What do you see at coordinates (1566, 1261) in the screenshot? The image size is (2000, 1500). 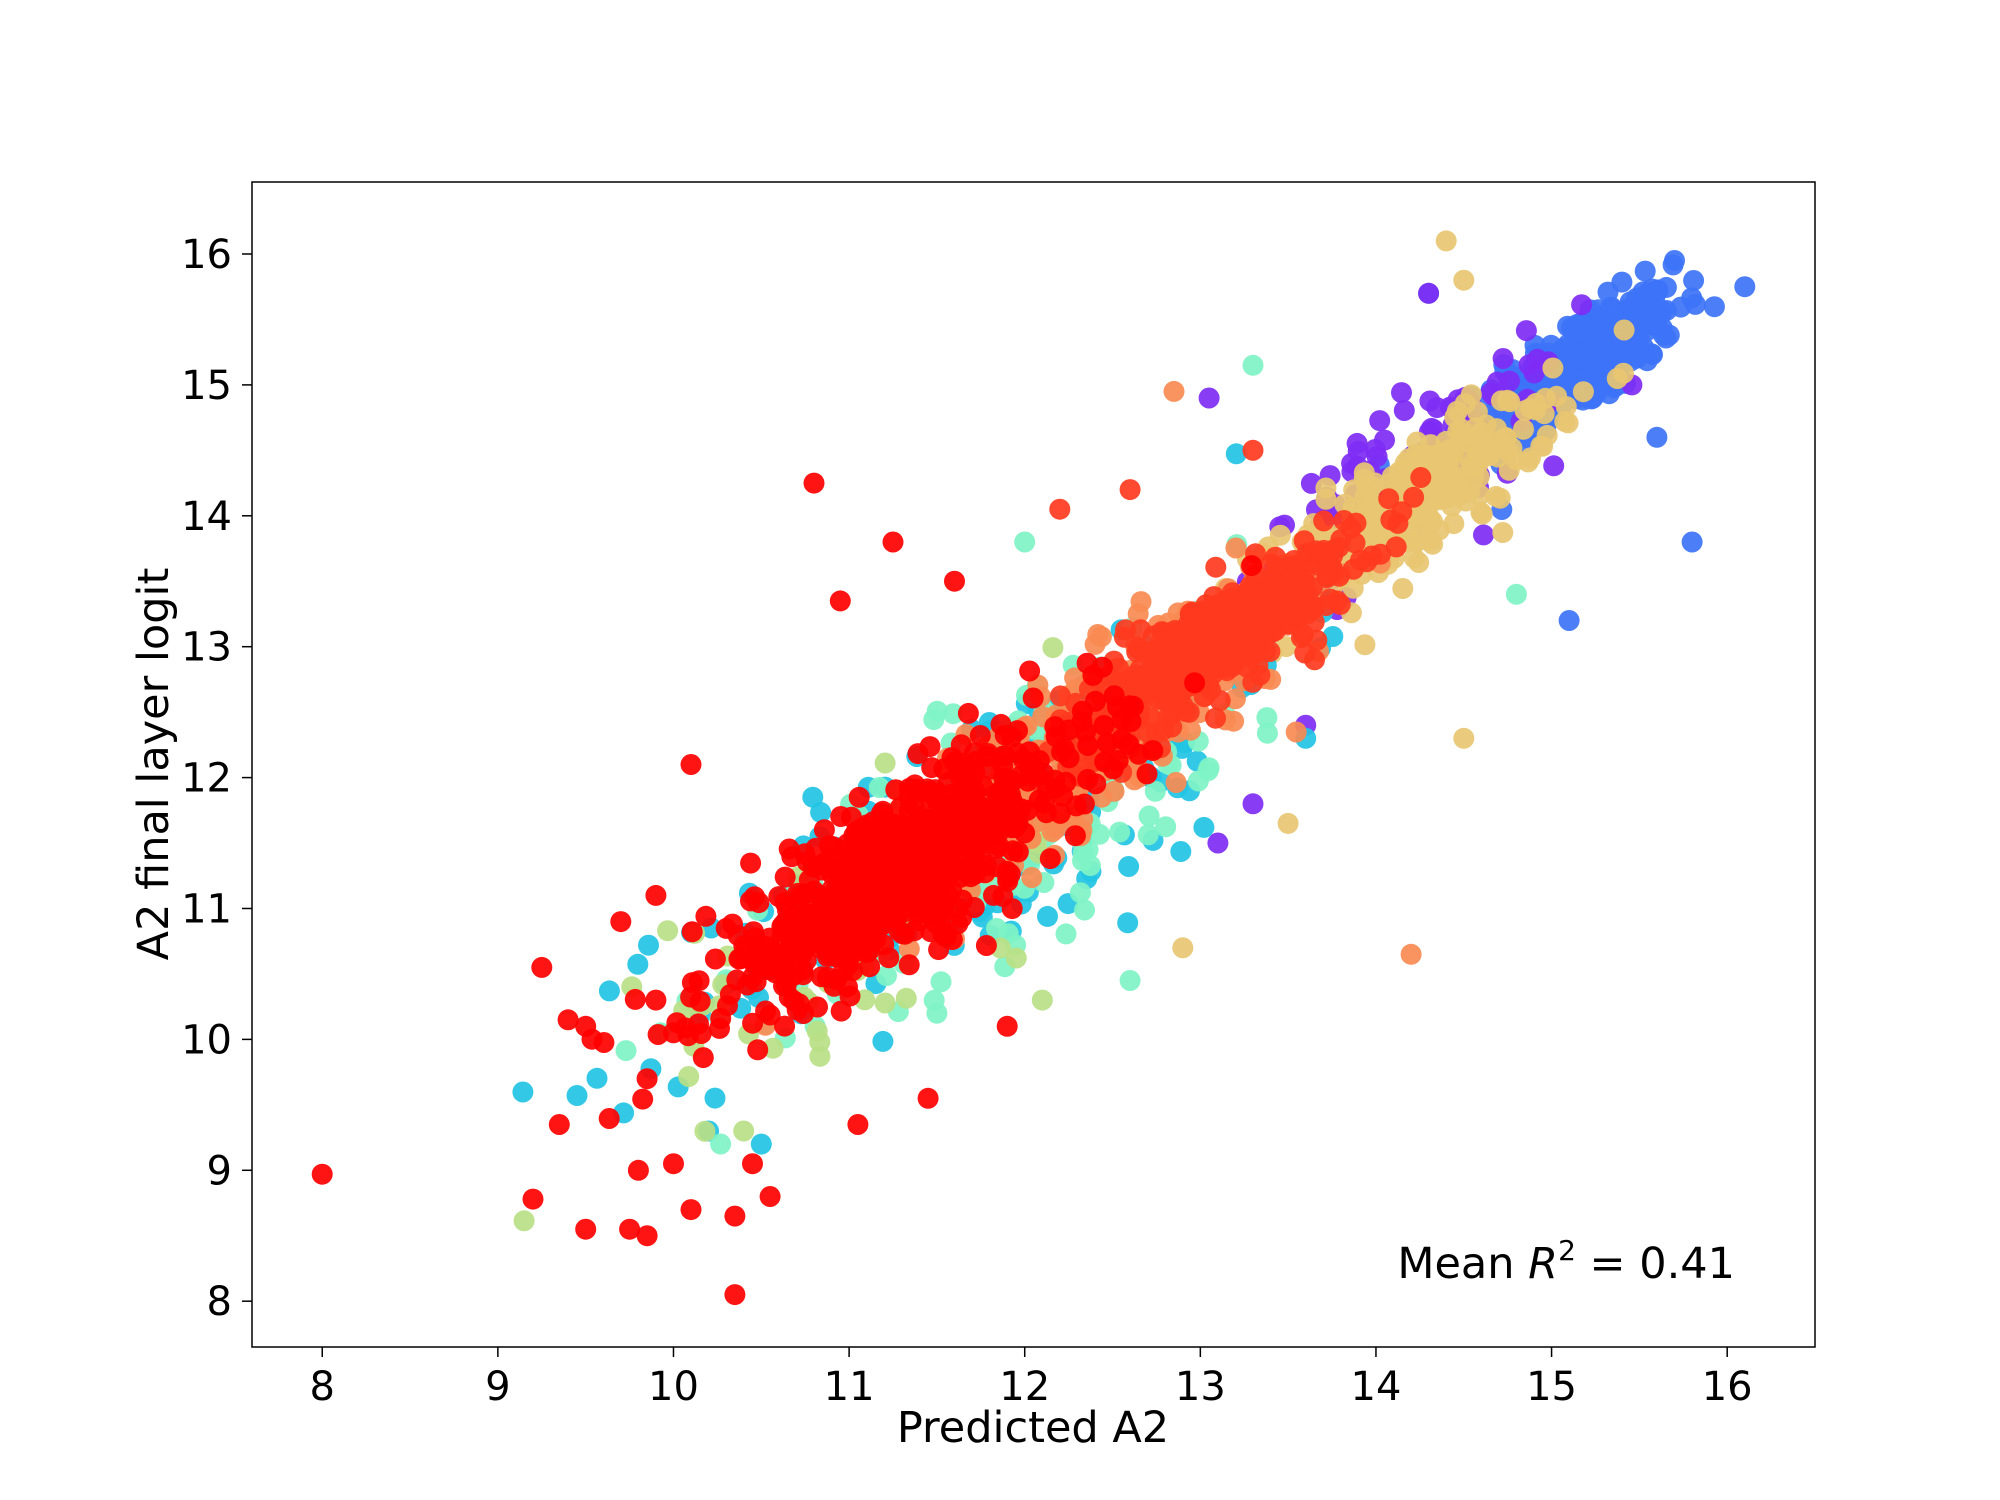 I see `r-squared-annotation: Mean R2 = 0.41` at bounding box center [1566, 1261].